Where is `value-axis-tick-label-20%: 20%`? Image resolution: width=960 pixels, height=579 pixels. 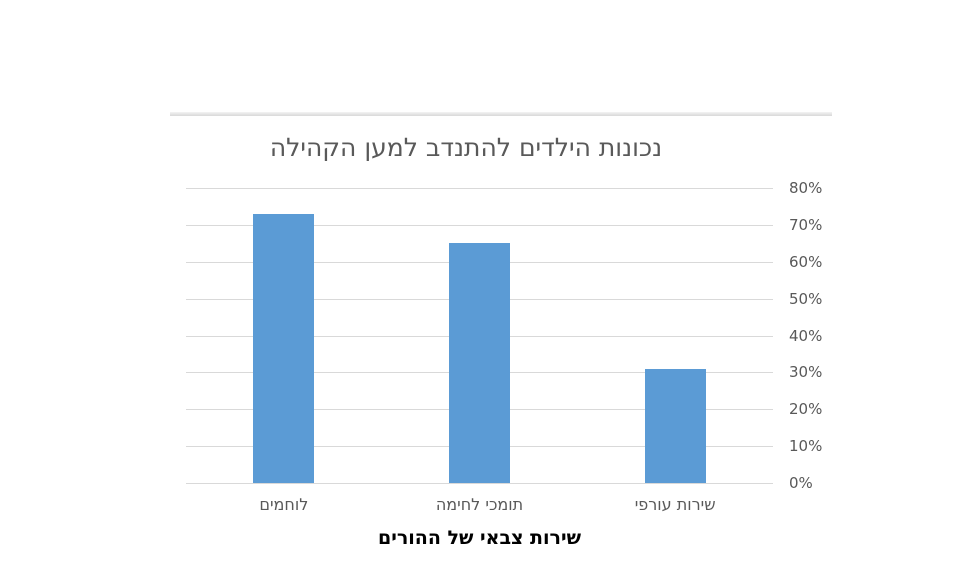
value-axis-tick-label-20%: 20% is located at coordinates (806, 409).